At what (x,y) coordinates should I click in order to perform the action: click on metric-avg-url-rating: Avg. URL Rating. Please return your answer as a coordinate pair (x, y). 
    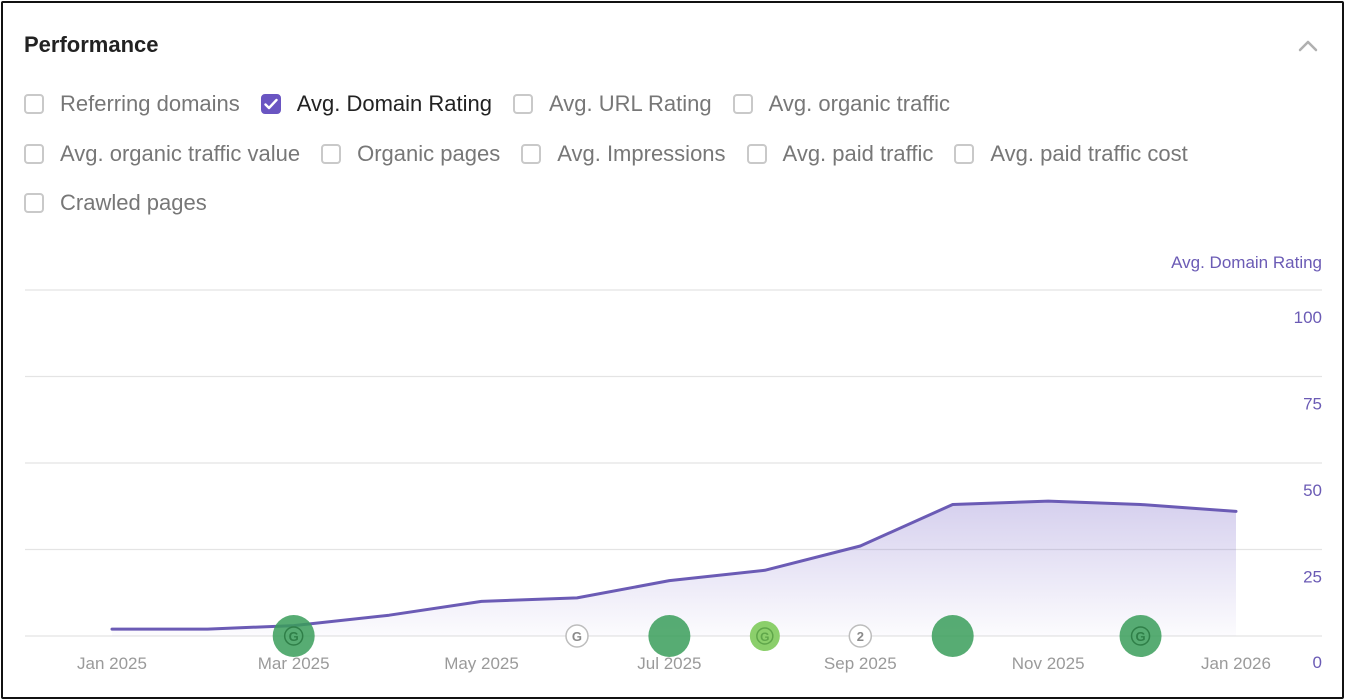
    Looking at the image, I should click on (612, 104).